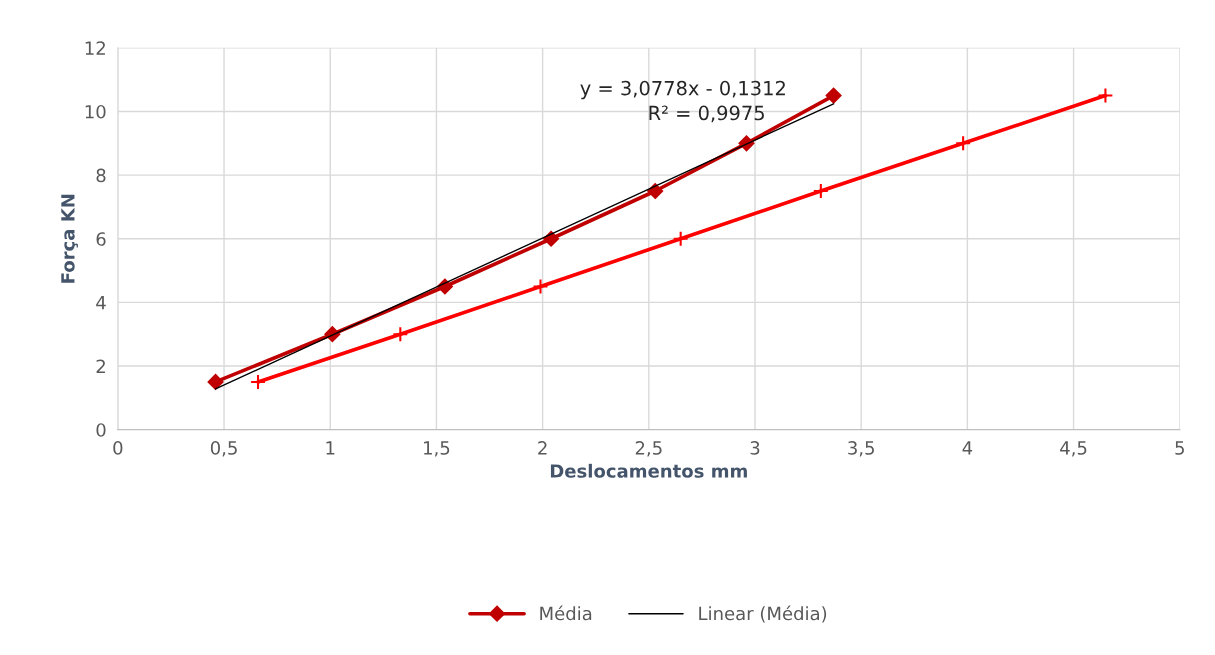 This screenshot has width=1215, height=655. Describe the element at coordinates (648, 449) in the screenshot. I see `x-tick-label: 2,5` at that location.